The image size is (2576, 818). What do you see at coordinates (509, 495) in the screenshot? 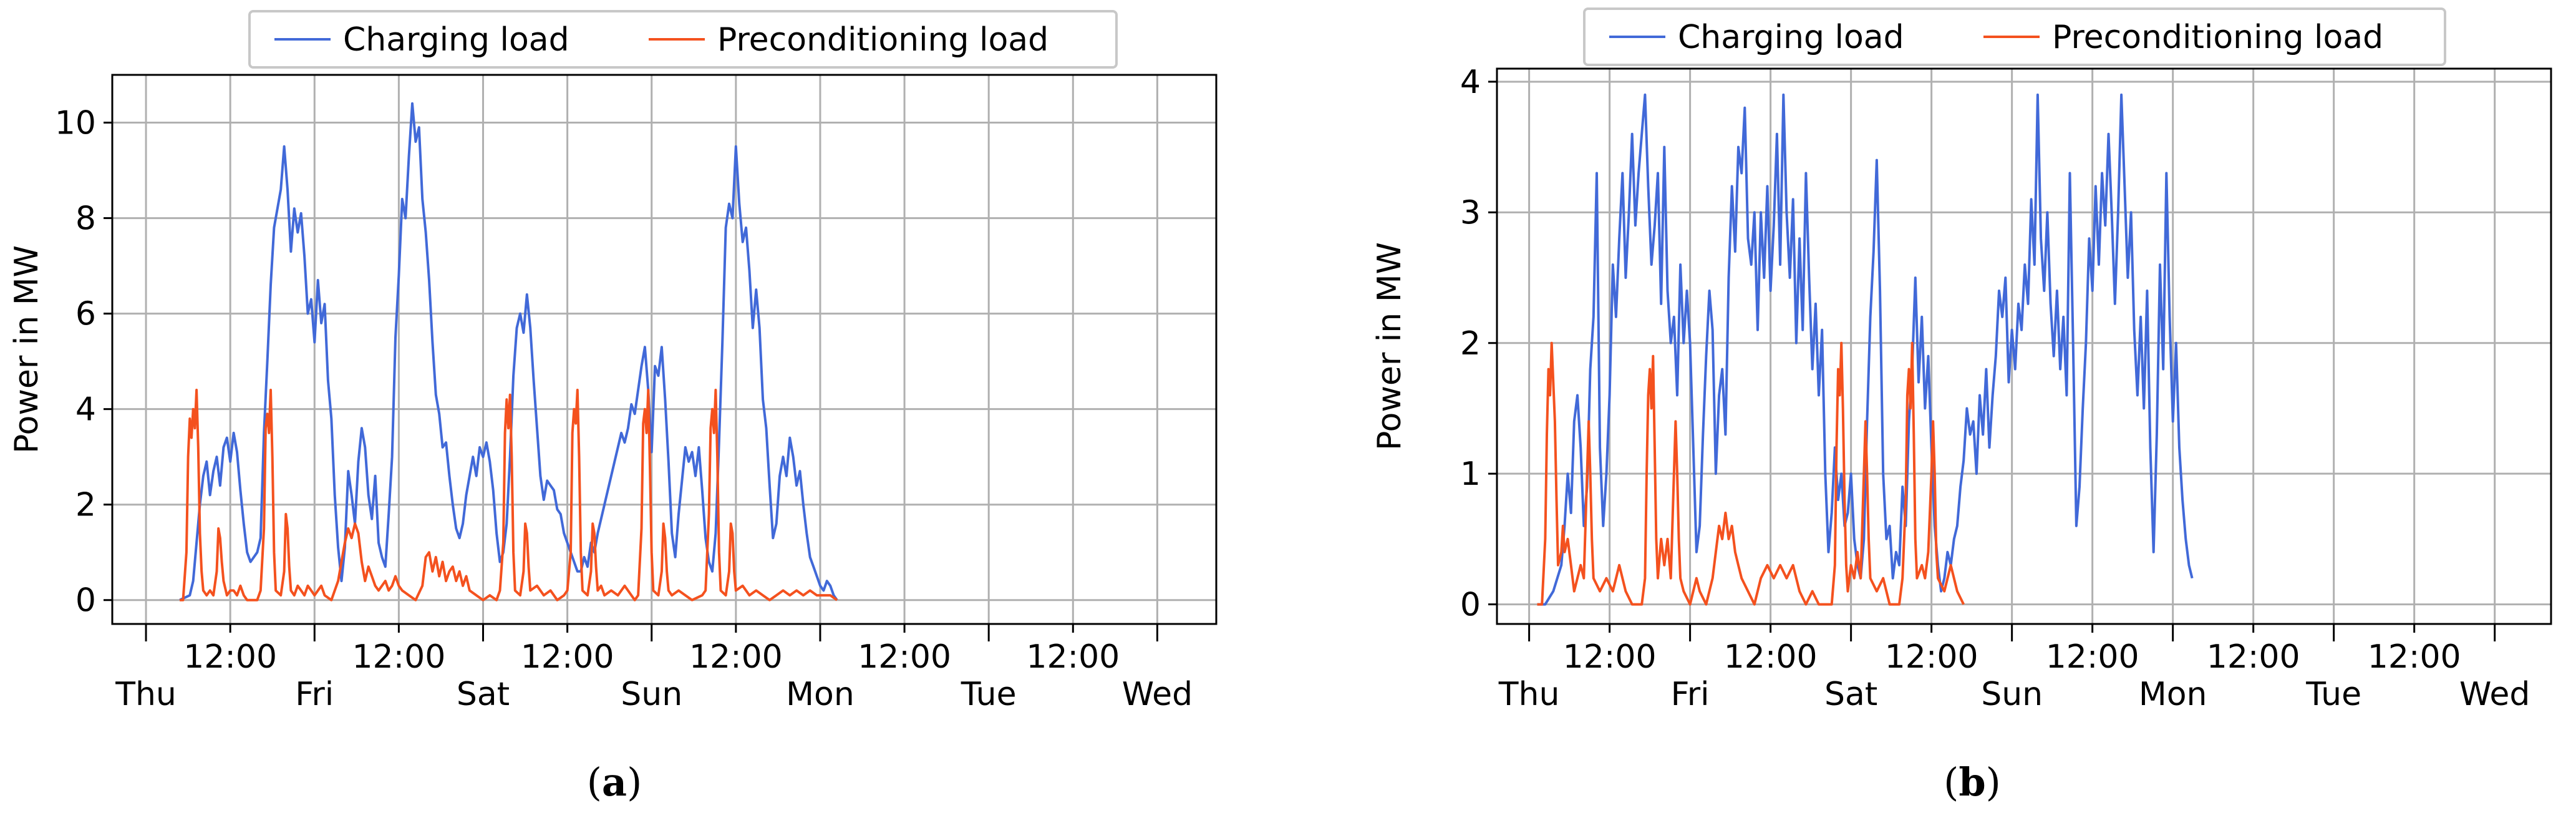
I see `preconditioning-load-line-a` at bounding box center [509, 495].